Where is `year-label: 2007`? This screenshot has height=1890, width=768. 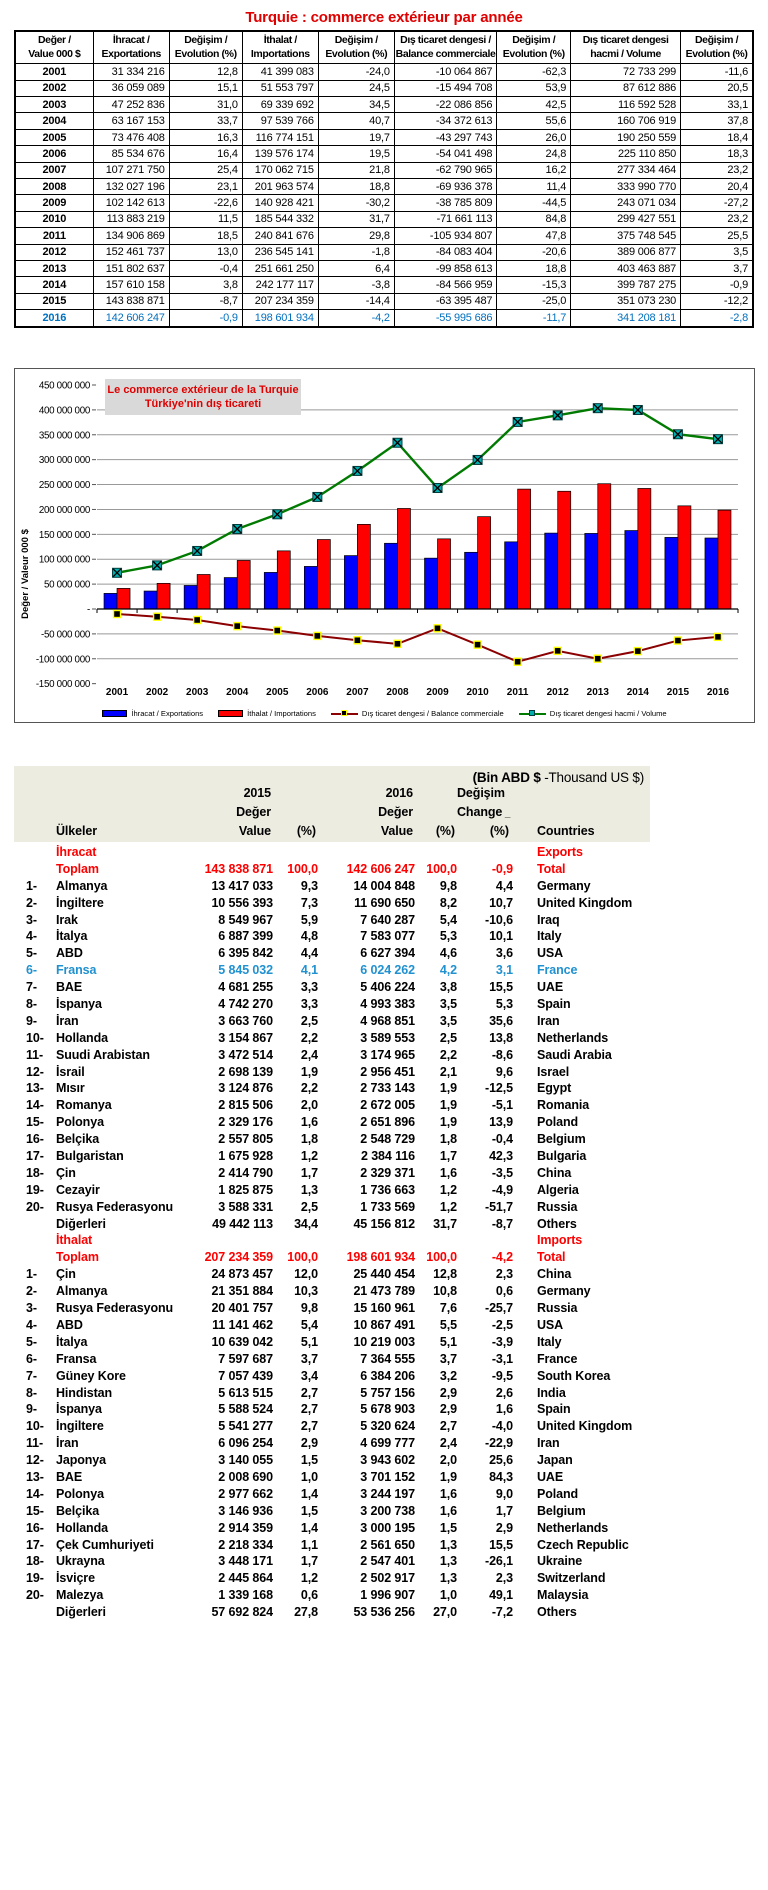 year-label: 2007 is located at coordinates (357, 692).